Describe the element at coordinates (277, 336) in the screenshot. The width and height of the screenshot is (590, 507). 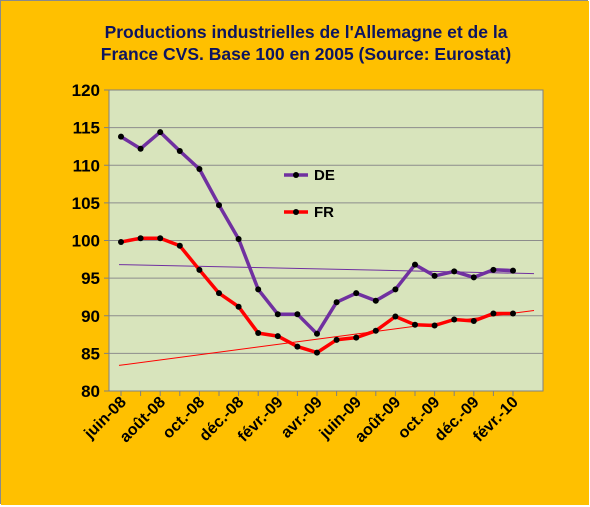
I see `point-FR-févr.-09` at that location.